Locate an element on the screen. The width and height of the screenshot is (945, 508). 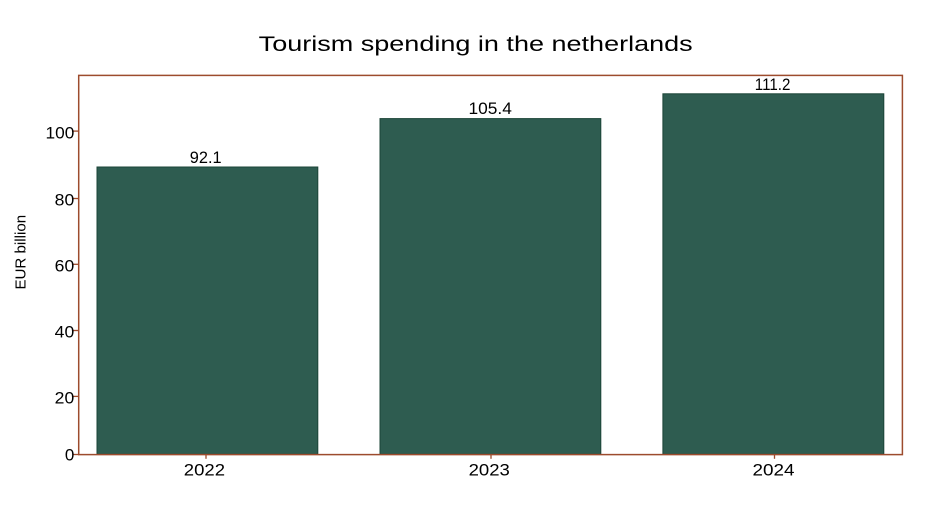
svg-text: 2024 is located at coordinates (774, 469).